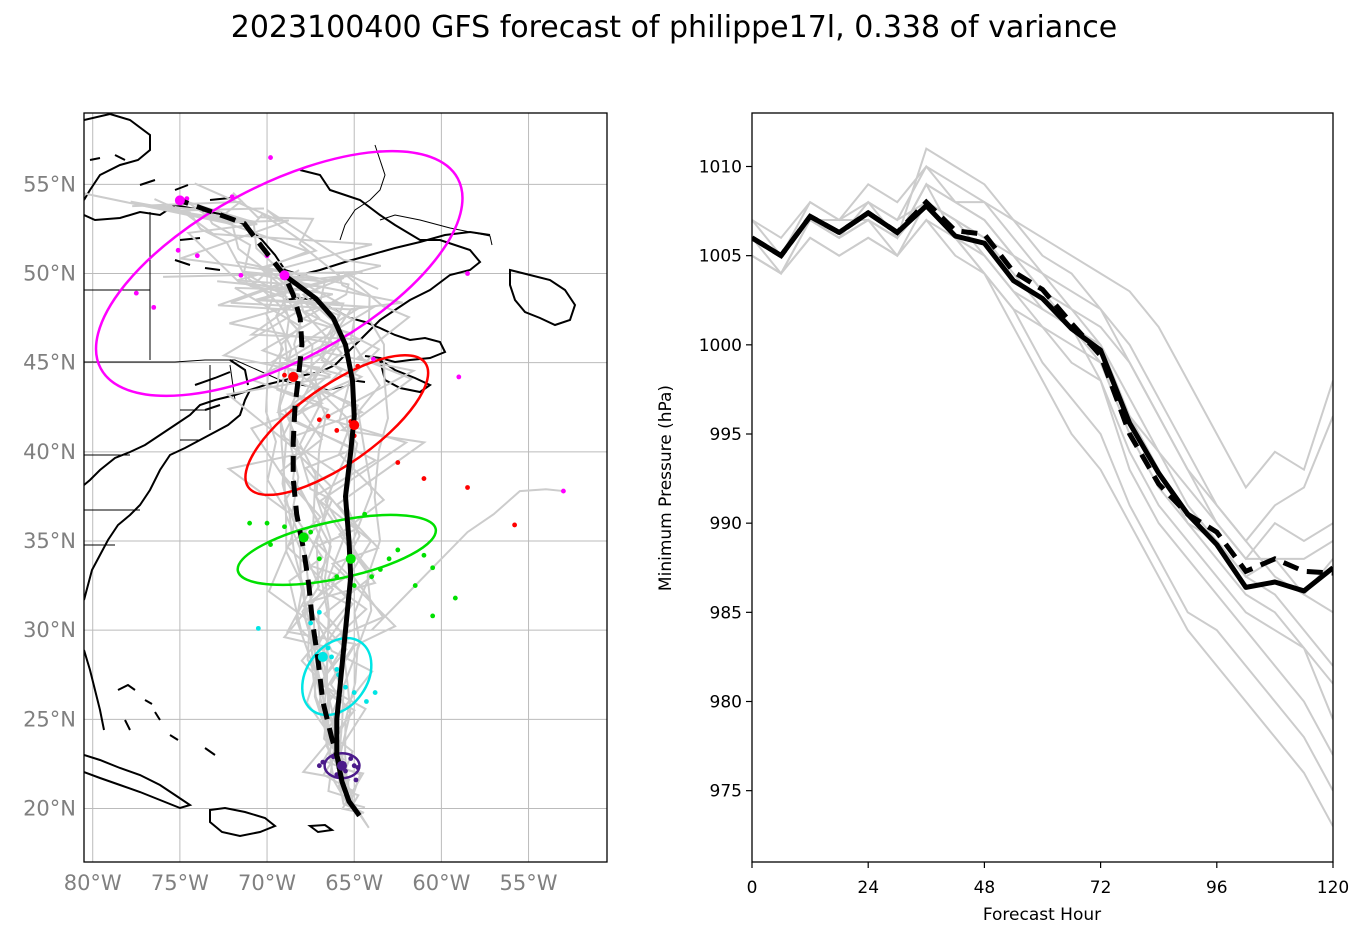  I want to click on coastline-lakes, so click(280, 385).